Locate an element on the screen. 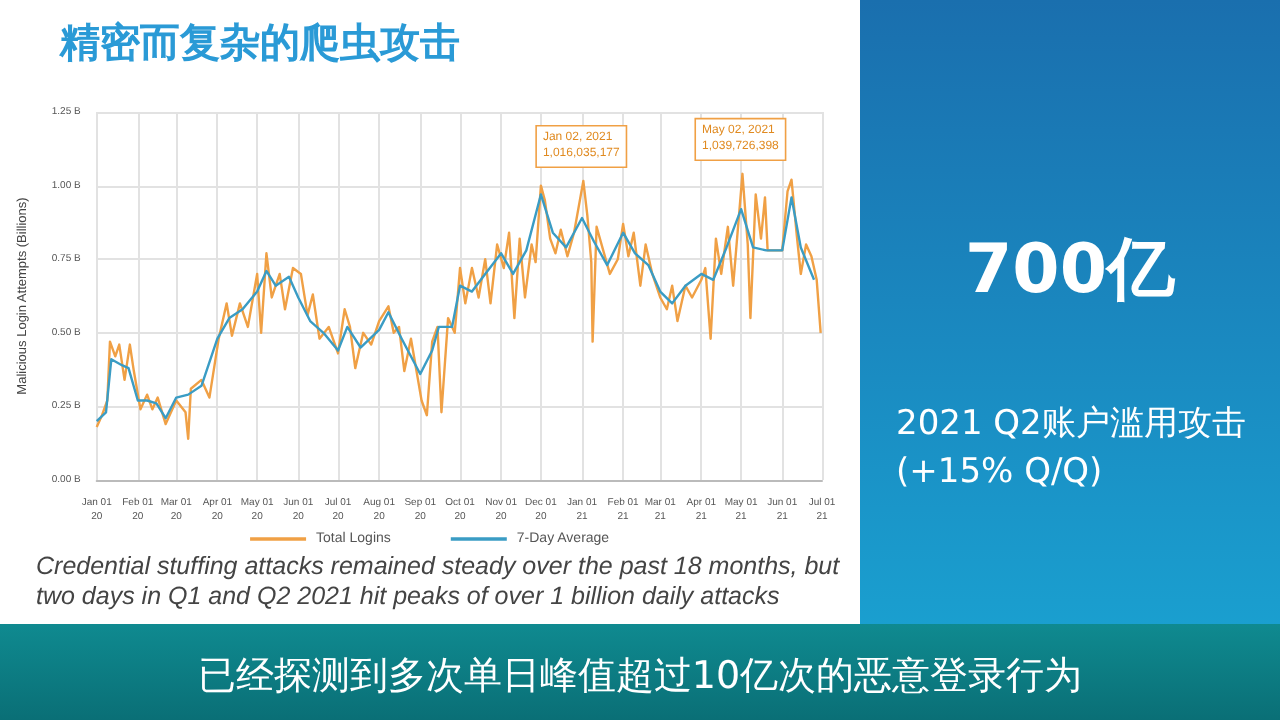  text: 2021 Q2账户滥用攻击 (+15% Q/Q) is located at coordinates (1072, 449).